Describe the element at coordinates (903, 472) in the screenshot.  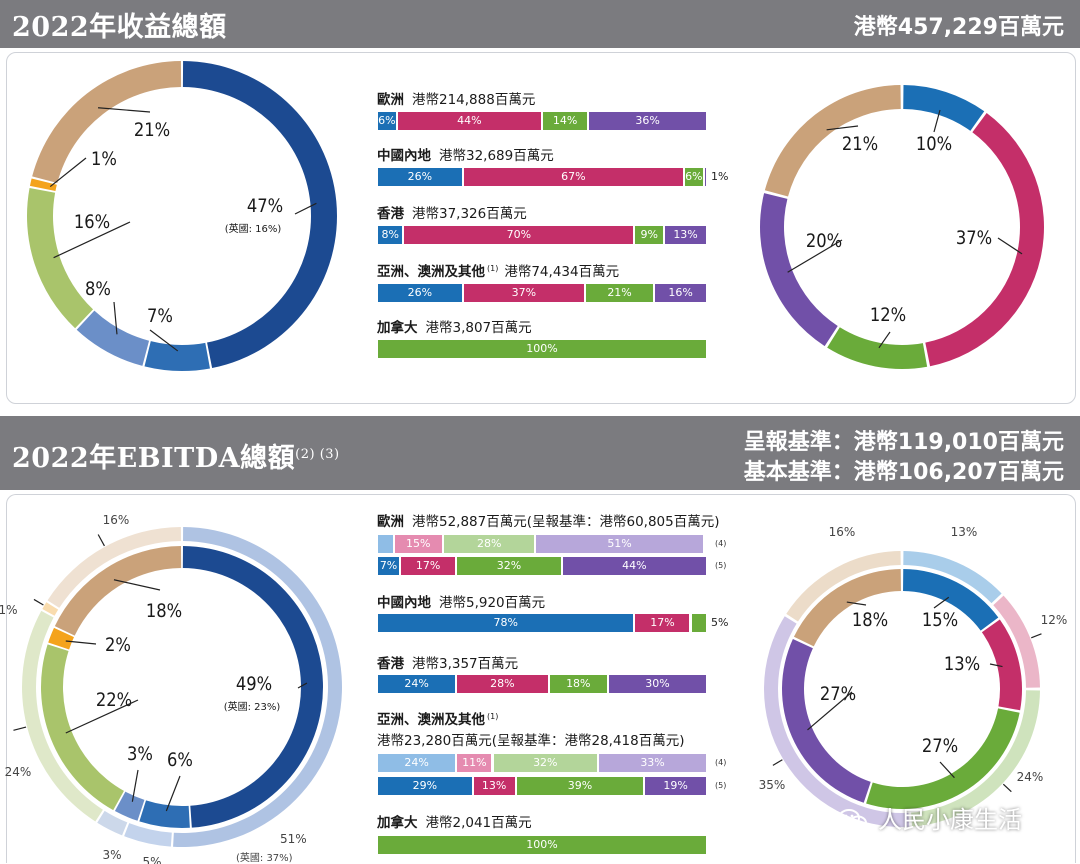
I see `ebitda-underlying: 基本基準：港幣106,207百萬元` at that location.